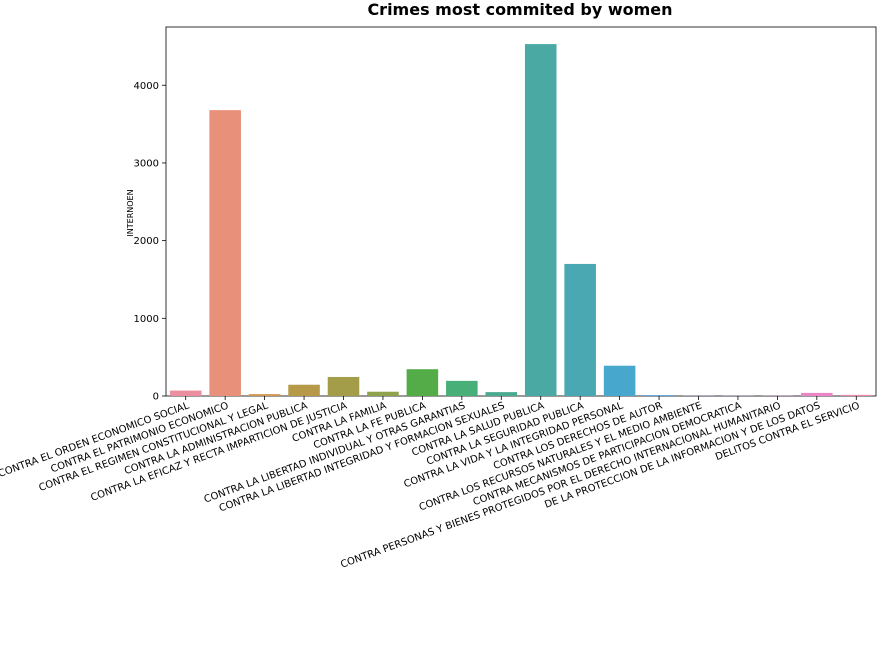 The width and height of the screenshot is (879, 647). Describe the element at coordinates (519, 9) in the screenshot. I see `chart-title: Crimes most commited by women` at that location.